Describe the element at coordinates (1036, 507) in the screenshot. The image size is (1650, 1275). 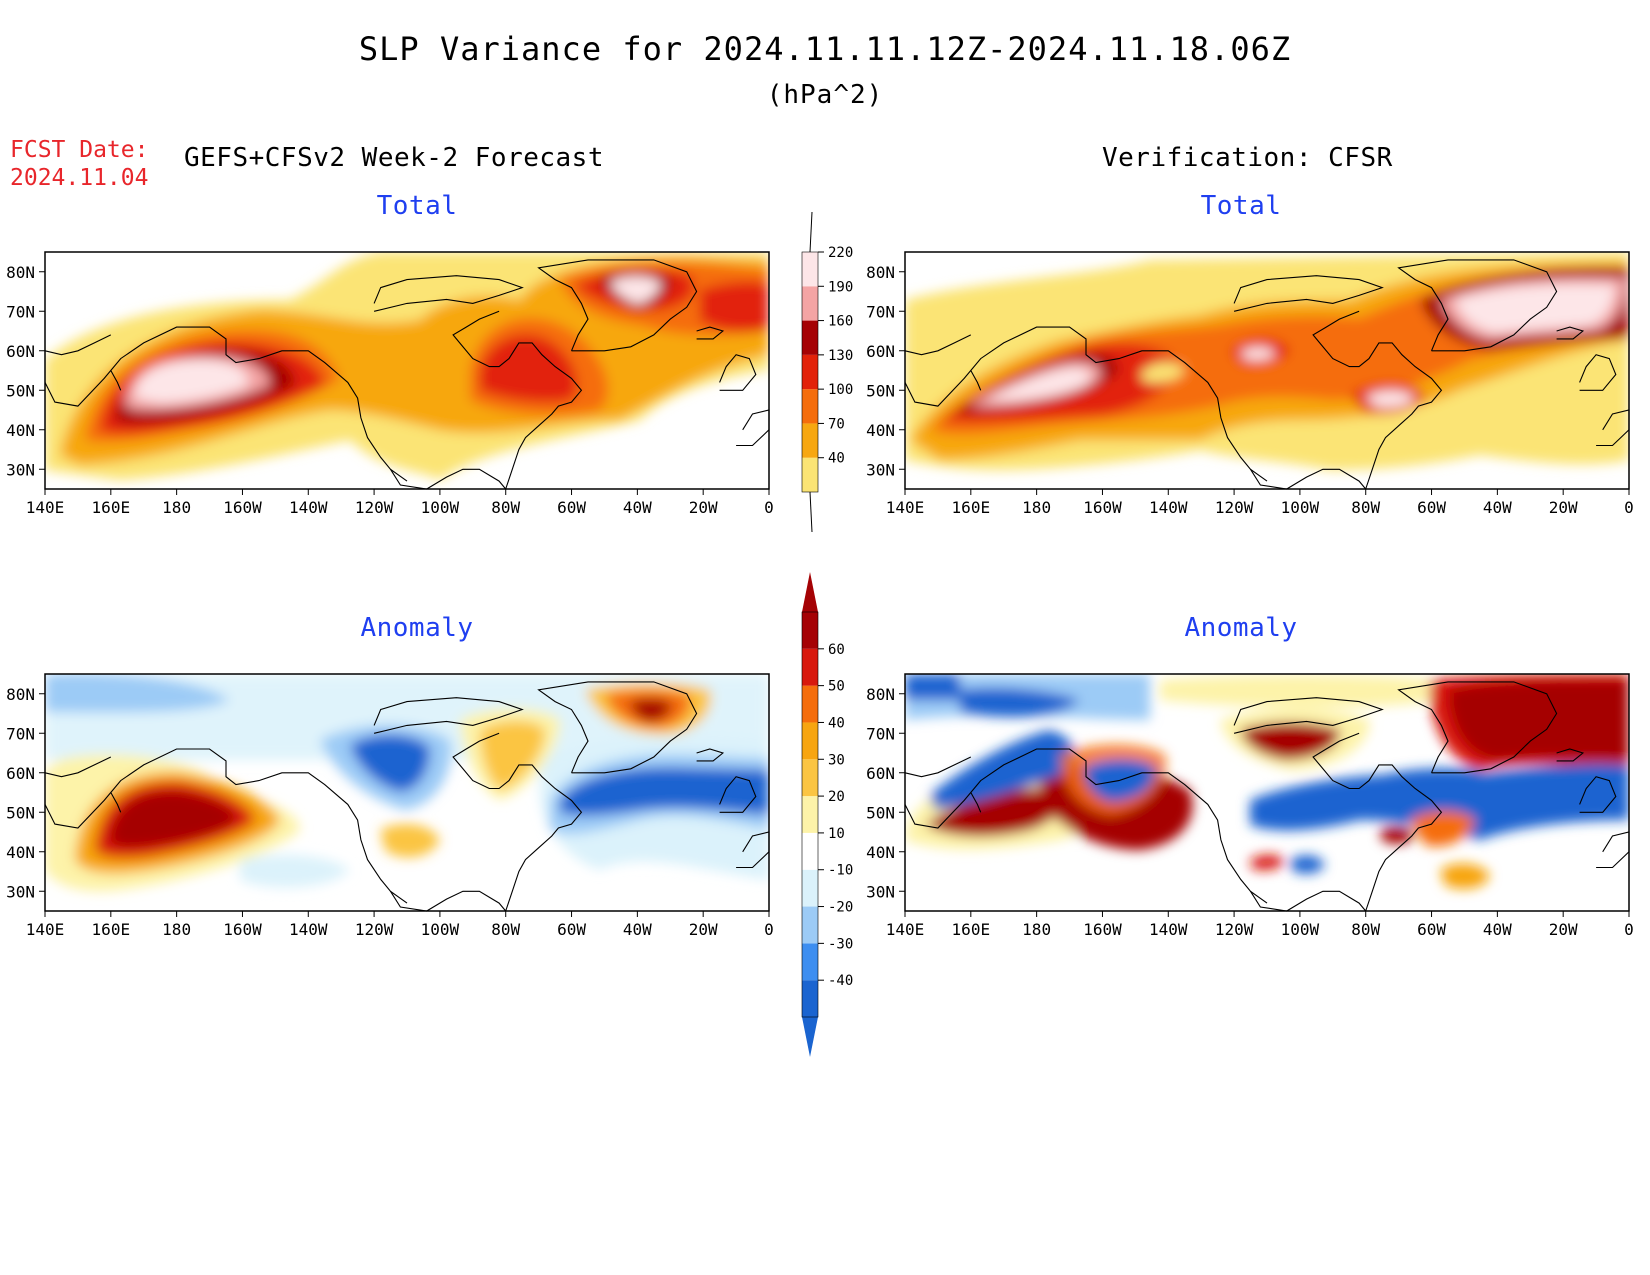
I see `verification-total-lon-label: 180` at that location.